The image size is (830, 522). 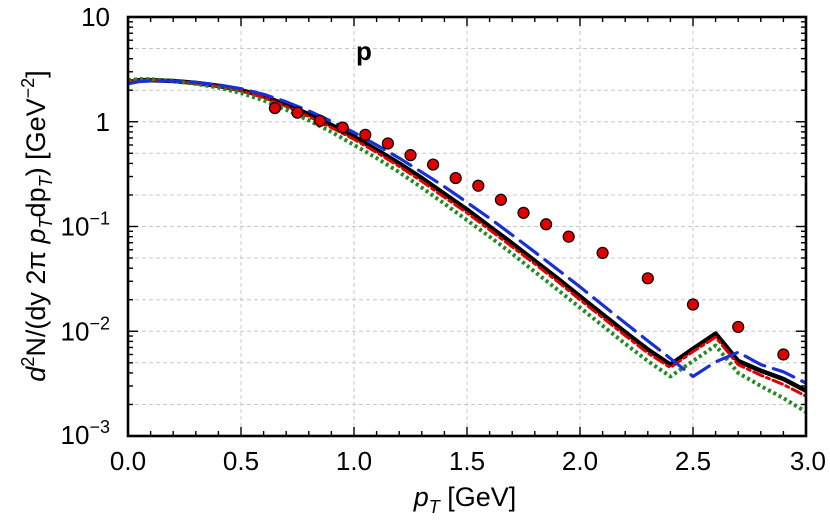 What do you see at coordinates (808, 461) in the screenshot?
I see `x-tick-label: 3.0` at bounding box center [808, 461].